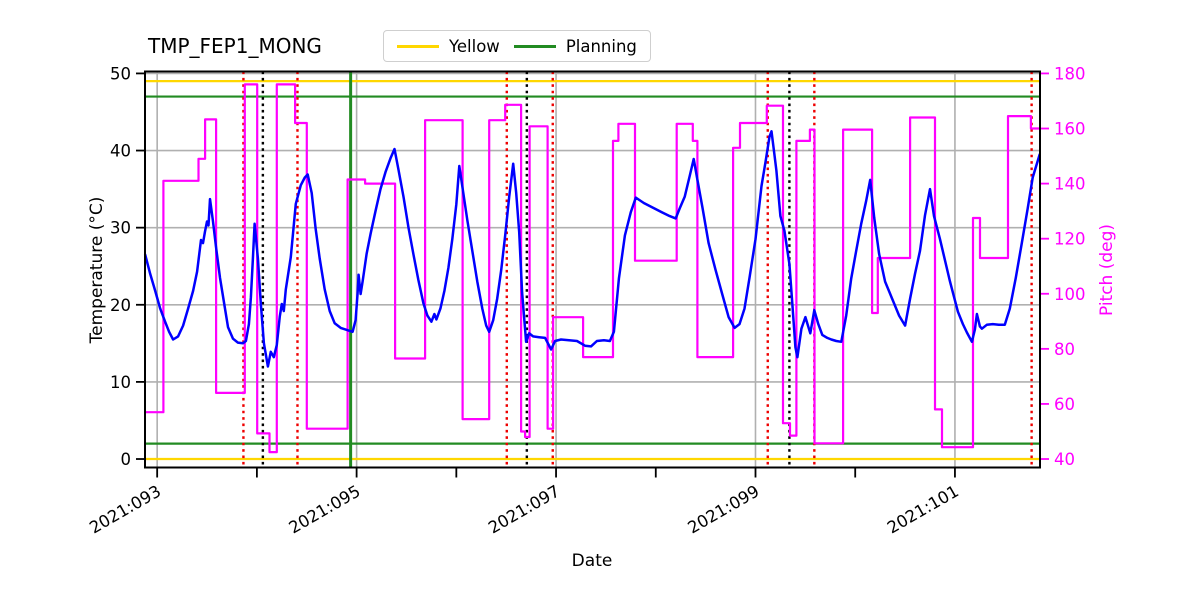 Image resolution: width=1200 pixels, height=600 pixels. I want to click on legend: Yellow Planning, so click(517, 46).